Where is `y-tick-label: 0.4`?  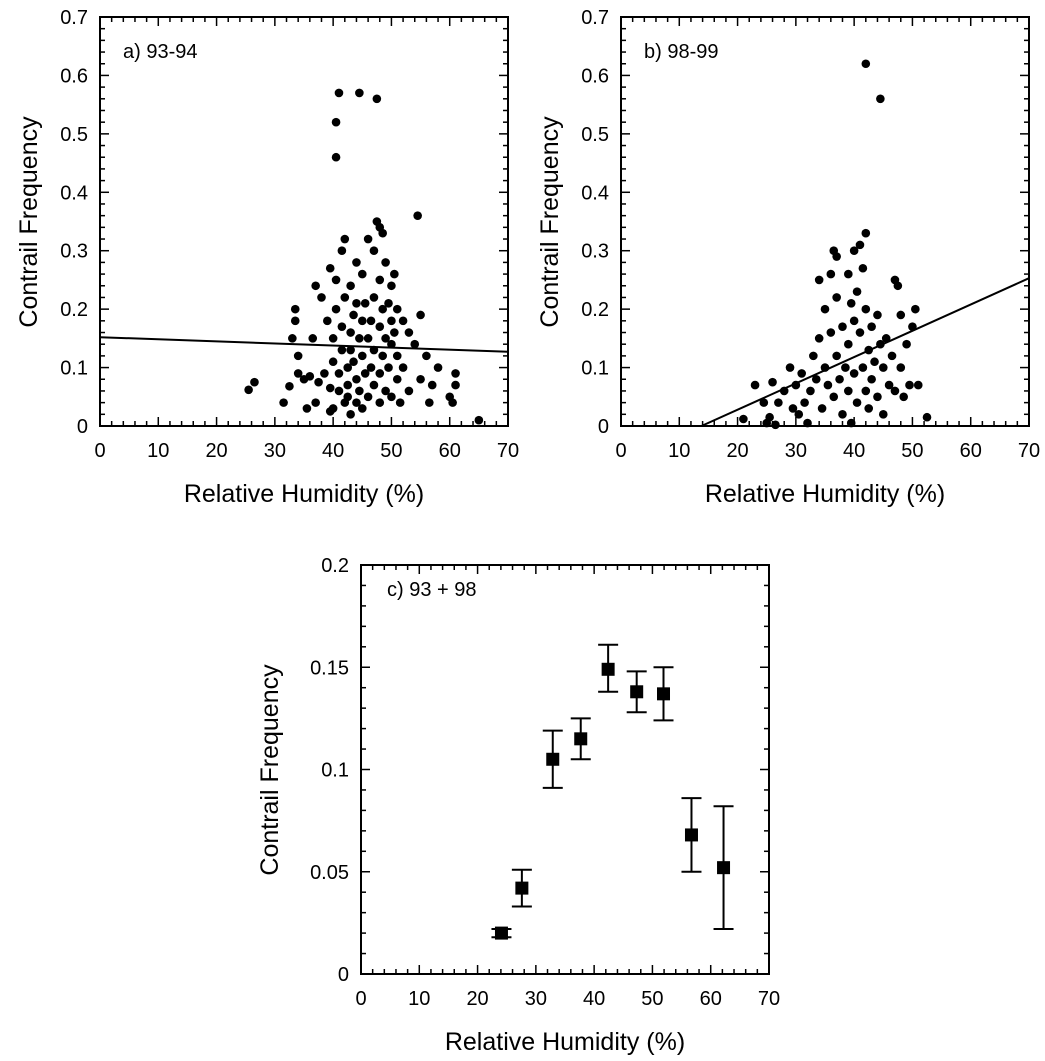
y-tick-label: 0.4 is located at coordinates (595, 193).